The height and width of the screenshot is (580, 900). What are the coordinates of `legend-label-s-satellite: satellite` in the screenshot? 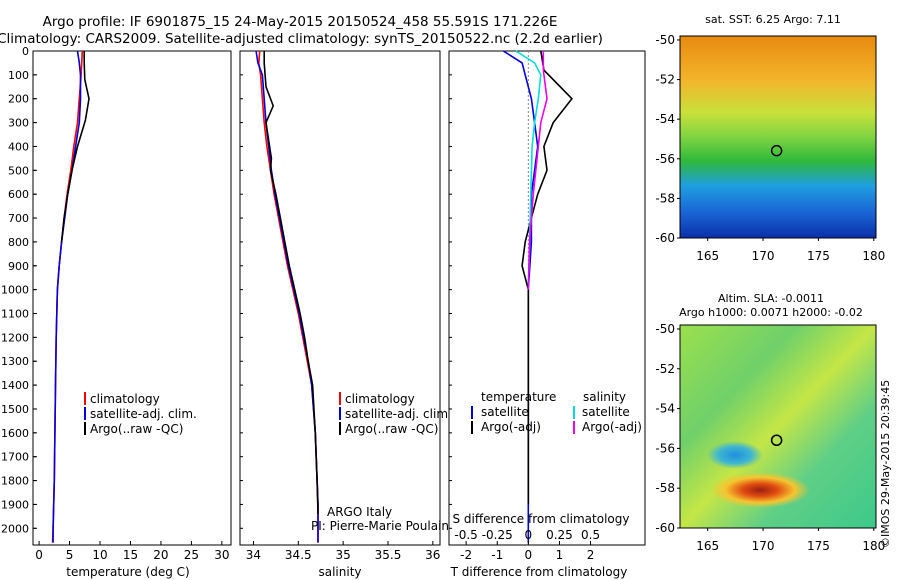 It's located at (606, 412).